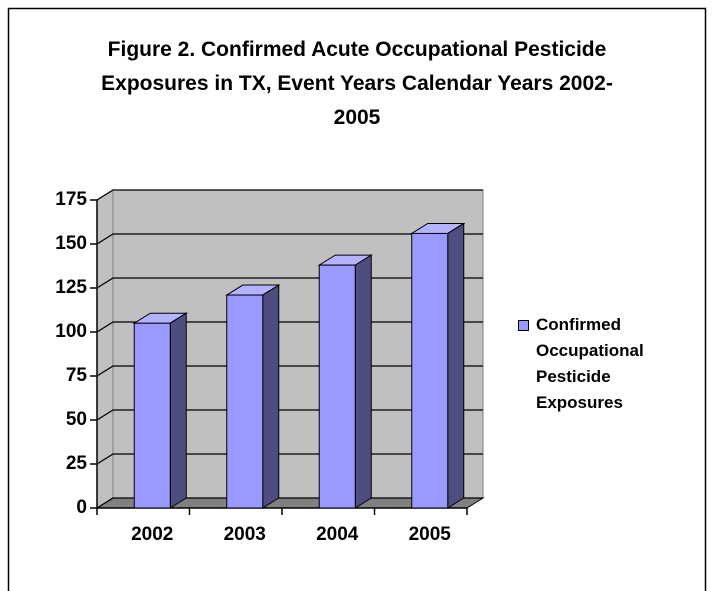  I want to click on y-tick-label: 175, so click(71, 199).